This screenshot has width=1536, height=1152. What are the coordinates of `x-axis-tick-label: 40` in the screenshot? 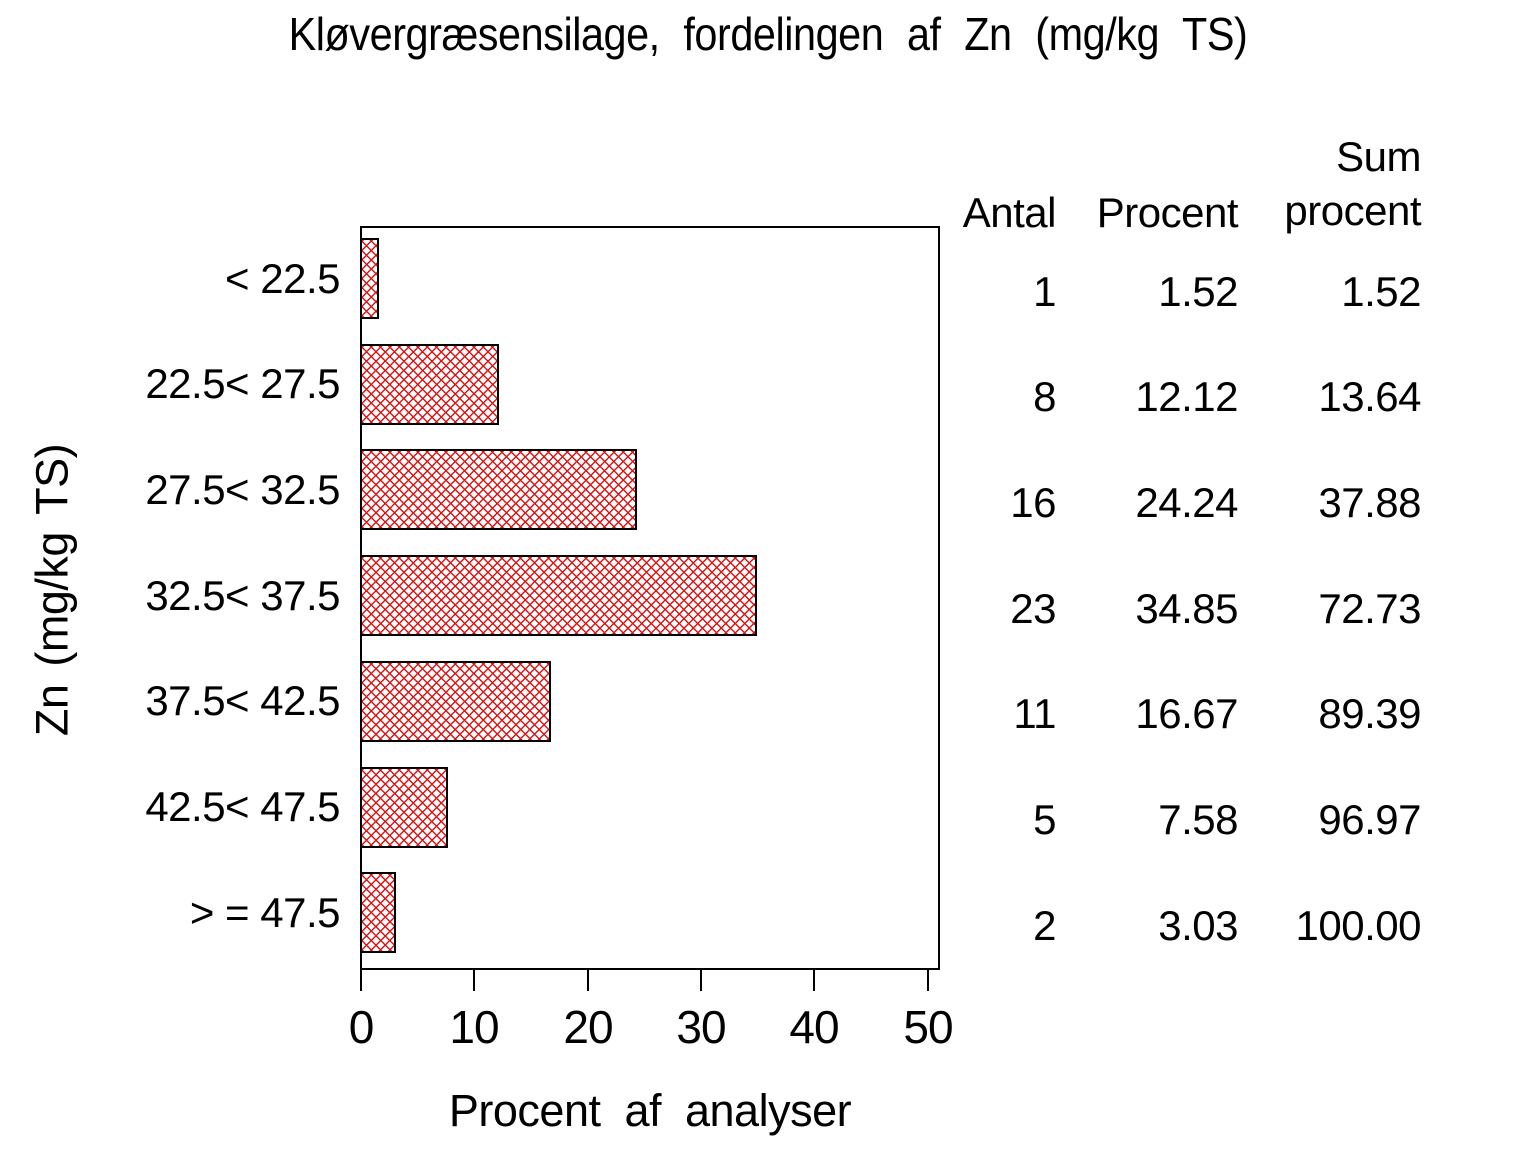 It's located at (814, 1027).